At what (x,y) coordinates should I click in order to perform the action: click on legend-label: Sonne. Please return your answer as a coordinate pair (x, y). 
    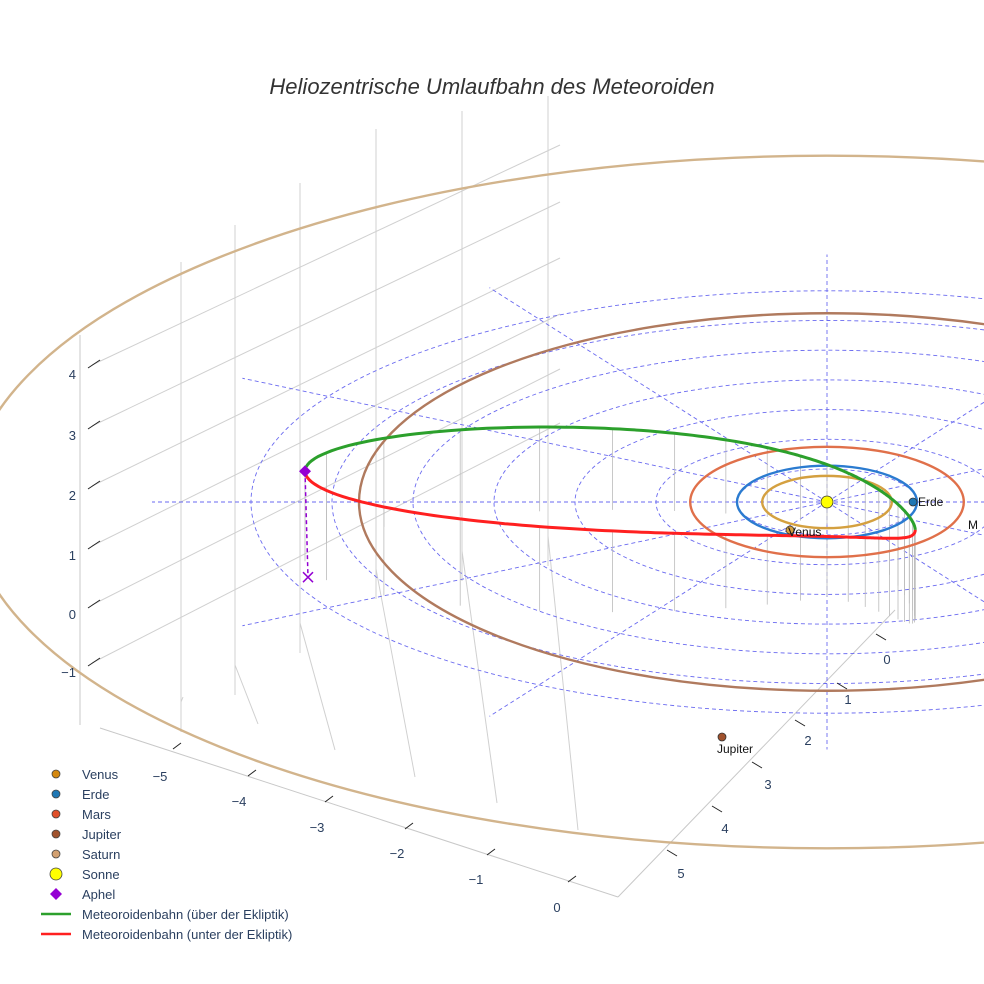
    Looking at the image, I should click on (101, 874).